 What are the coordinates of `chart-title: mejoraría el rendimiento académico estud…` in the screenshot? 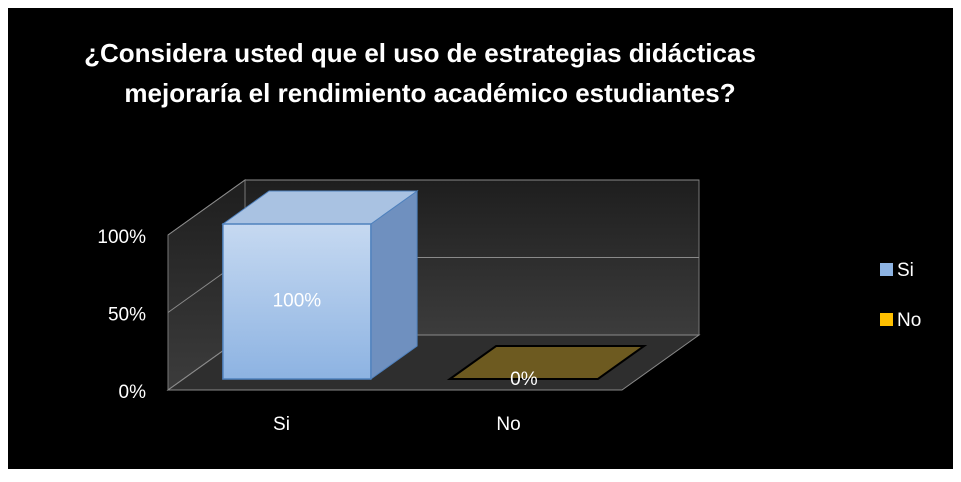 It's located at (429, 93).